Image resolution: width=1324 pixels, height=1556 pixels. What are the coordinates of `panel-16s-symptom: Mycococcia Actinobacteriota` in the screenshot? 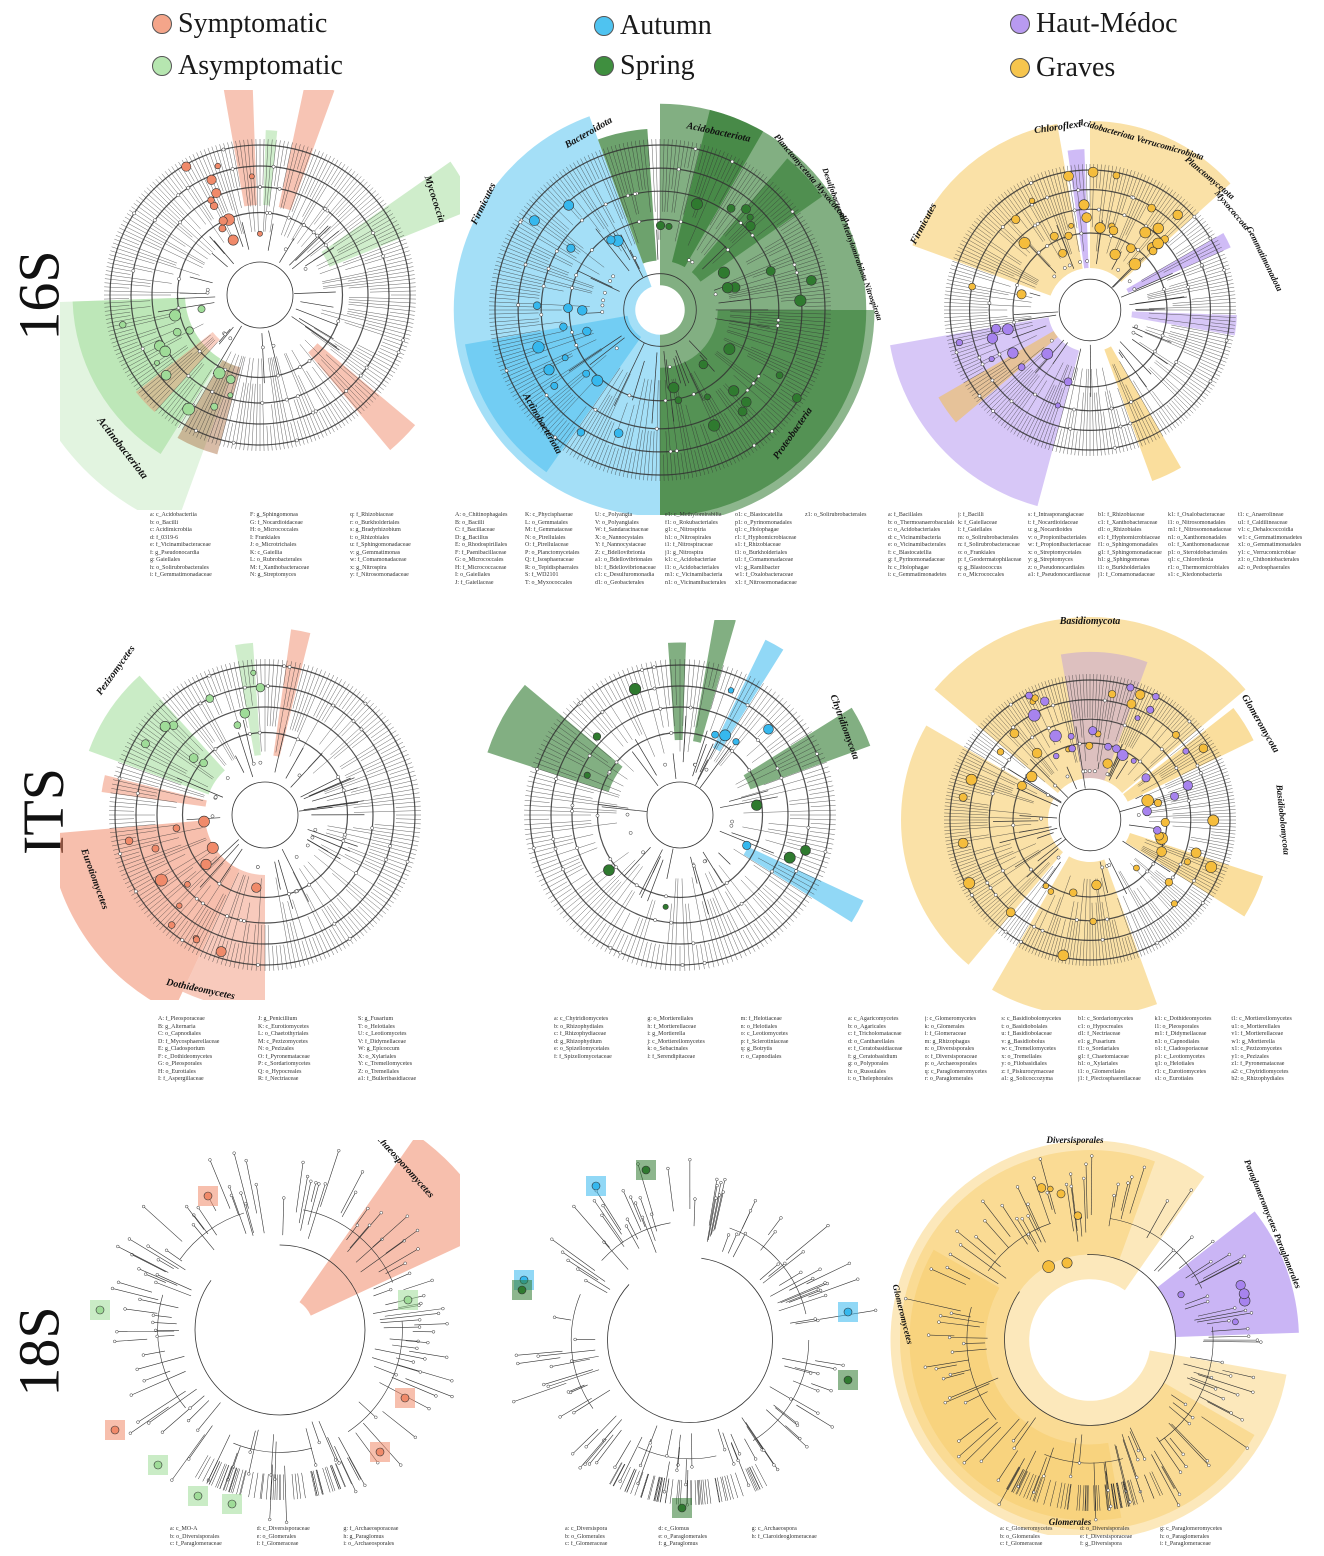 It's located at (260, 300).